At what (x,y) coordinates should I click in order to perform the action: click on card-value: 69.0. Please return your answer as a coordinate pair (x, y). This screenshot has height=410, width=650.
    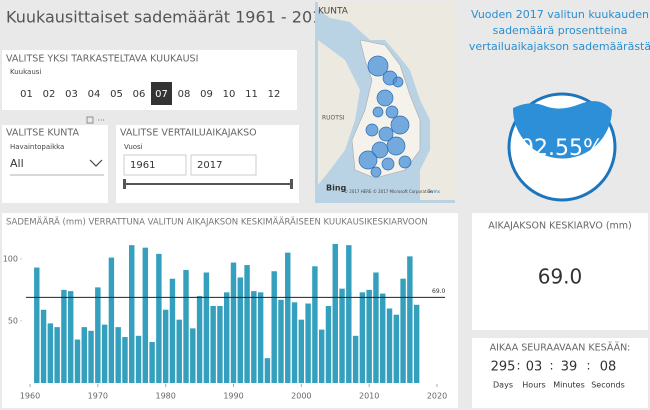
    Looking at the image, I should click on (560, 277).